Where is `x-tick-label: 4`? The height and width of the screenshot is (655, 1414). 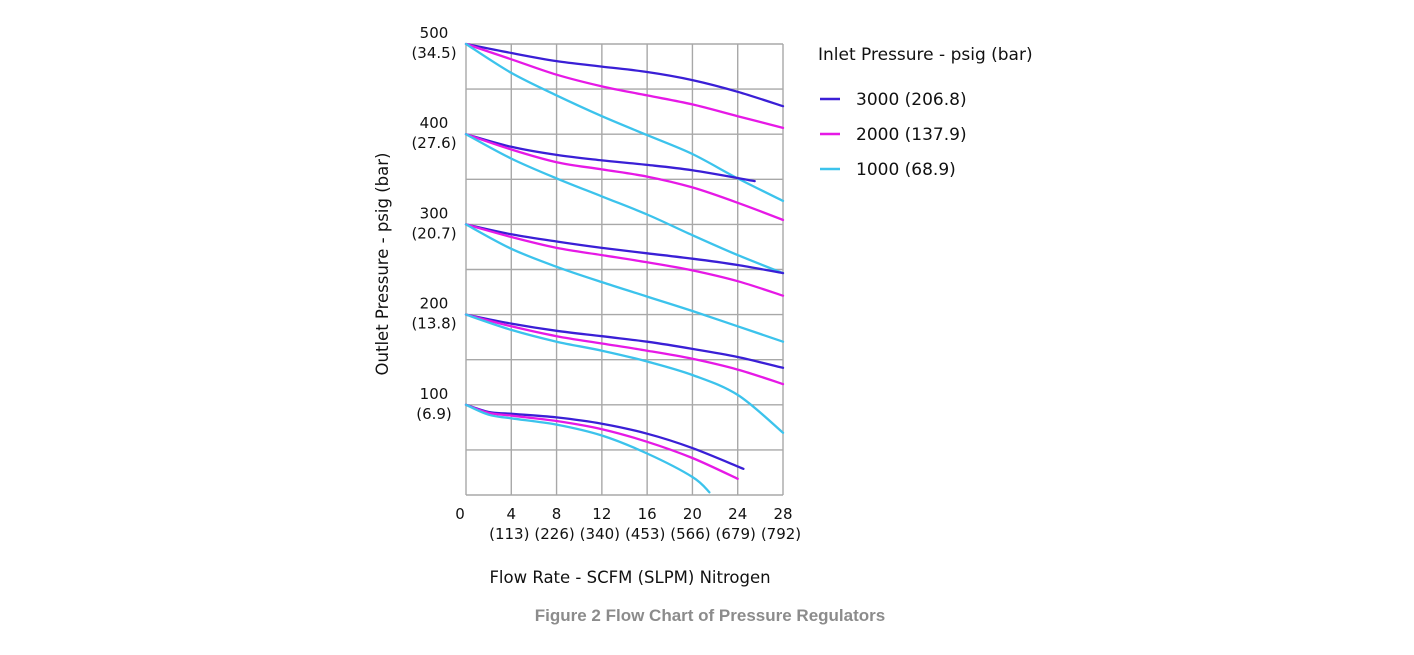 x-tick-label: 4 is located at coordinates (512, 514).